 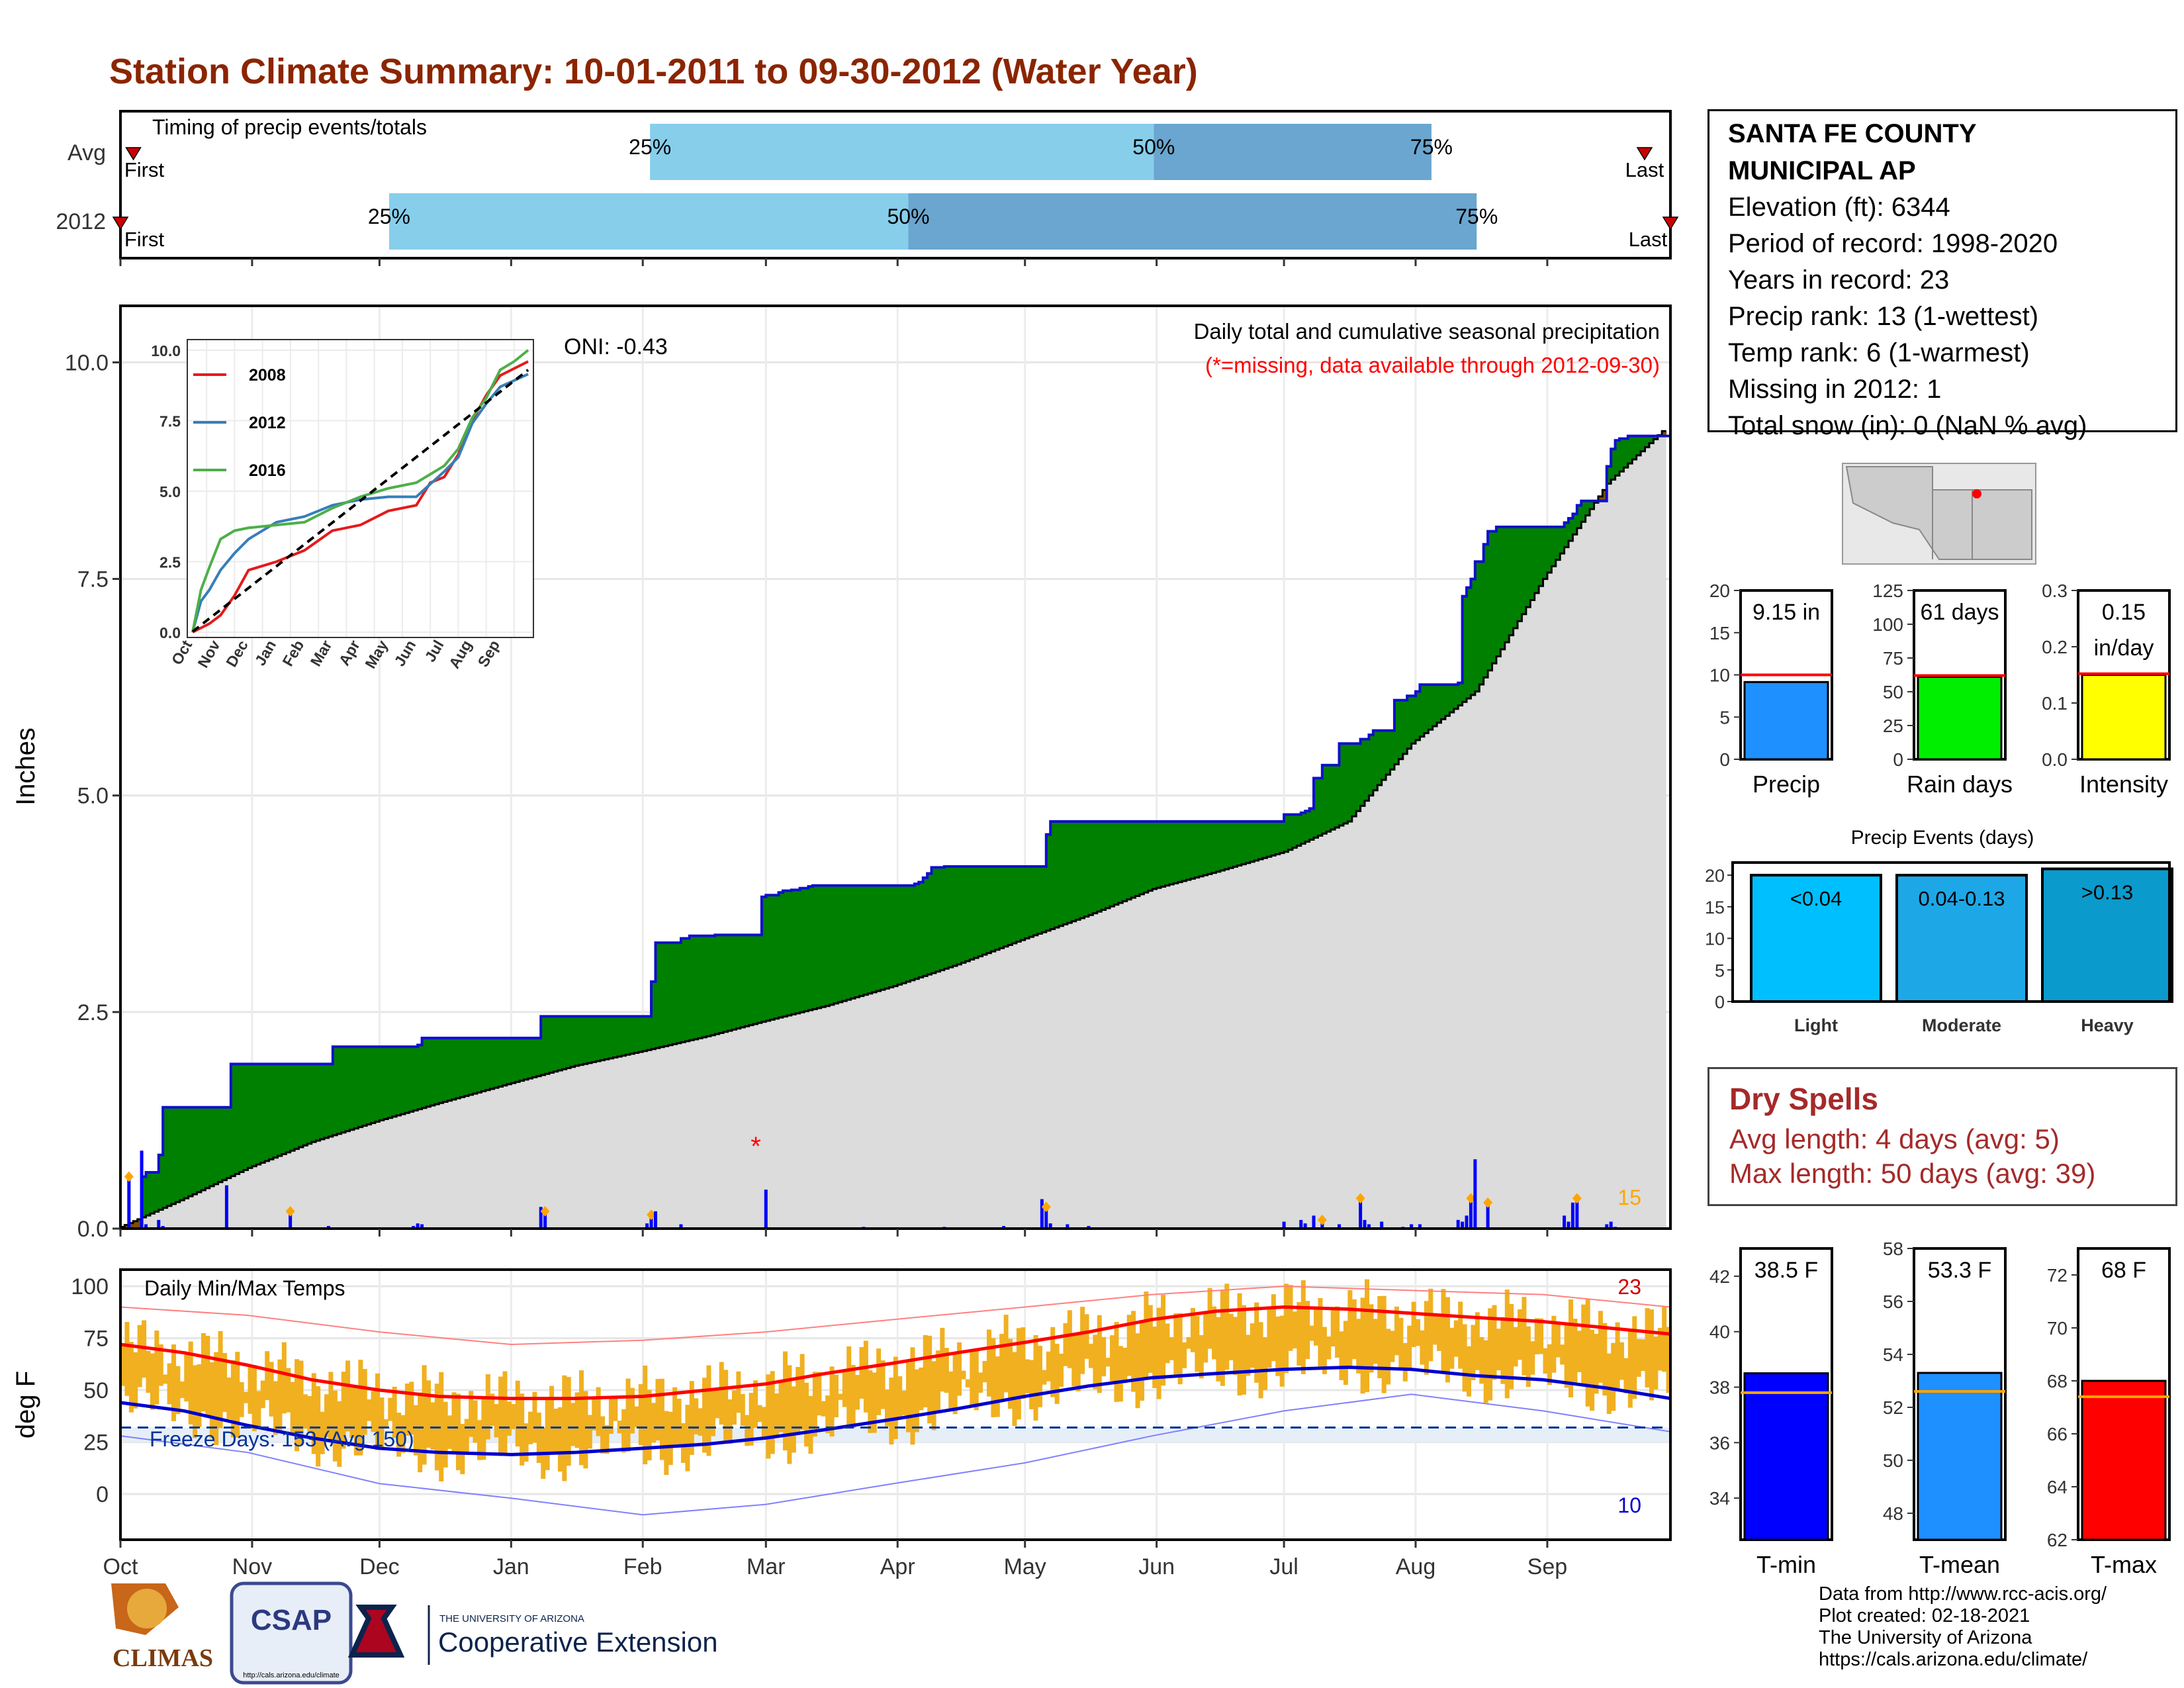 I want to click on precip-mini-ytick-label: 100, so click(x=1888, y=624).